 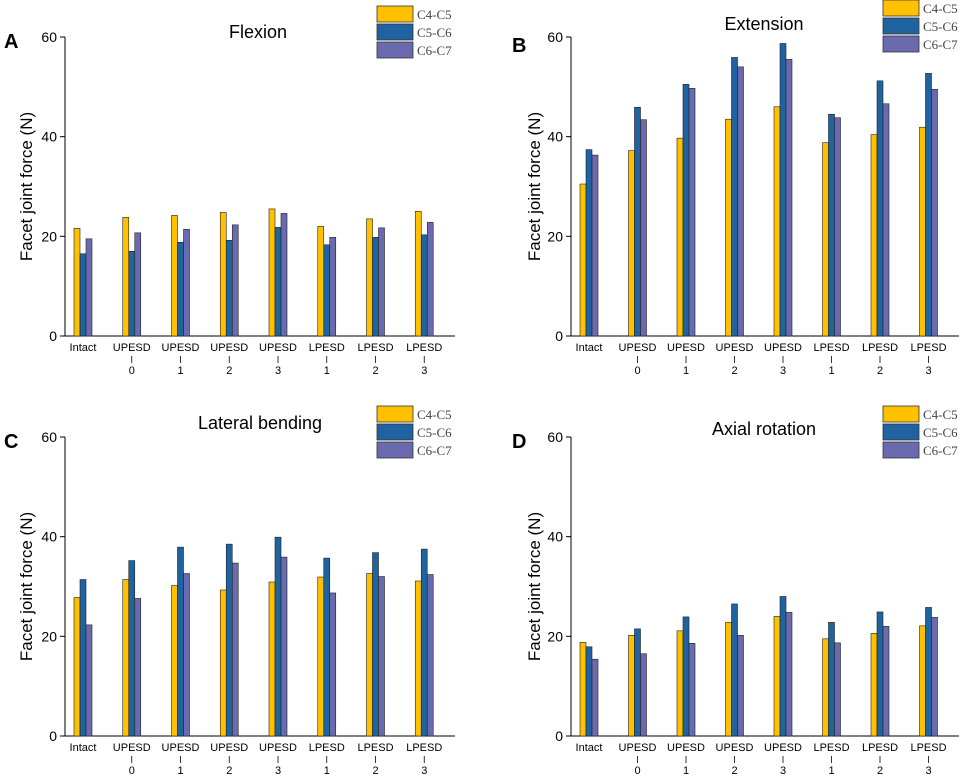 What do you see at coordinates (764, 429) in the screenshot?
I see `chart-title: Axial rotation` at bounding box center [764, 429].